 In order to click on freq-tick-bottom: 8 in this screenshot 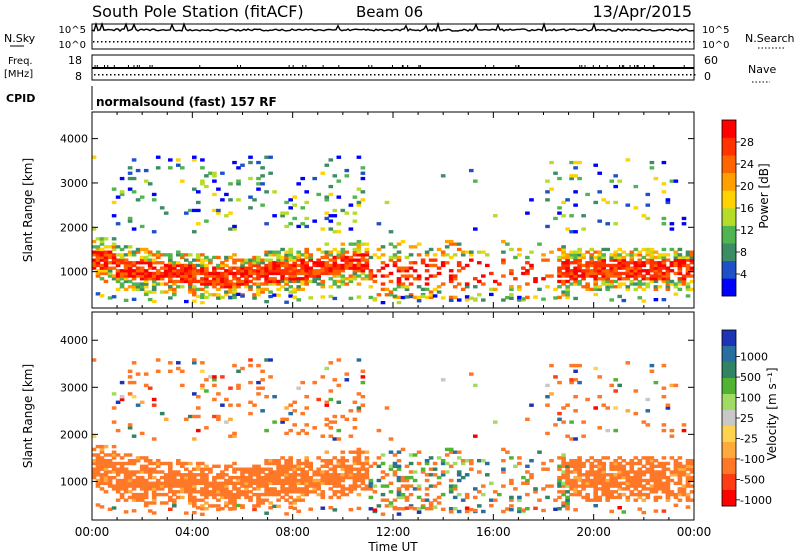, I will do `click(78, 76)`.